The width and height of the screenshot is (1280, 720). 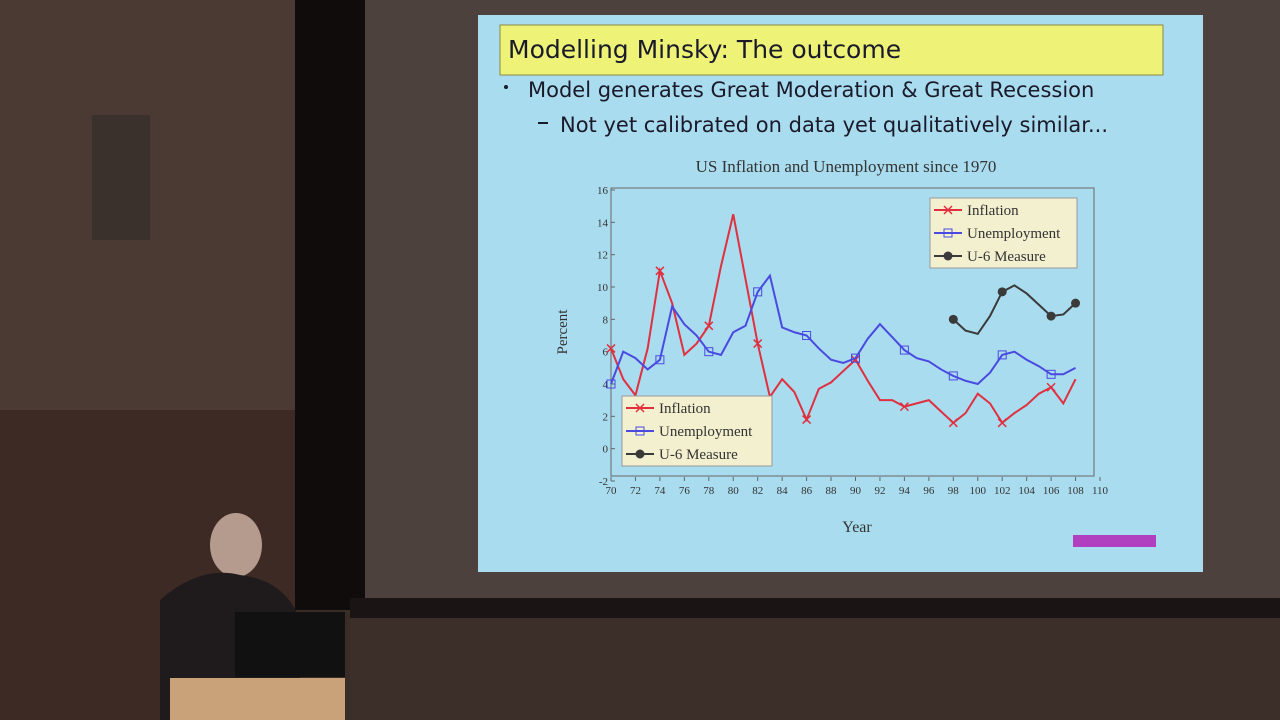 What do you see at coordinates (905, 491) in the screenshot?
I see `x-tick-label: 94` at bounding box center [905, 491].